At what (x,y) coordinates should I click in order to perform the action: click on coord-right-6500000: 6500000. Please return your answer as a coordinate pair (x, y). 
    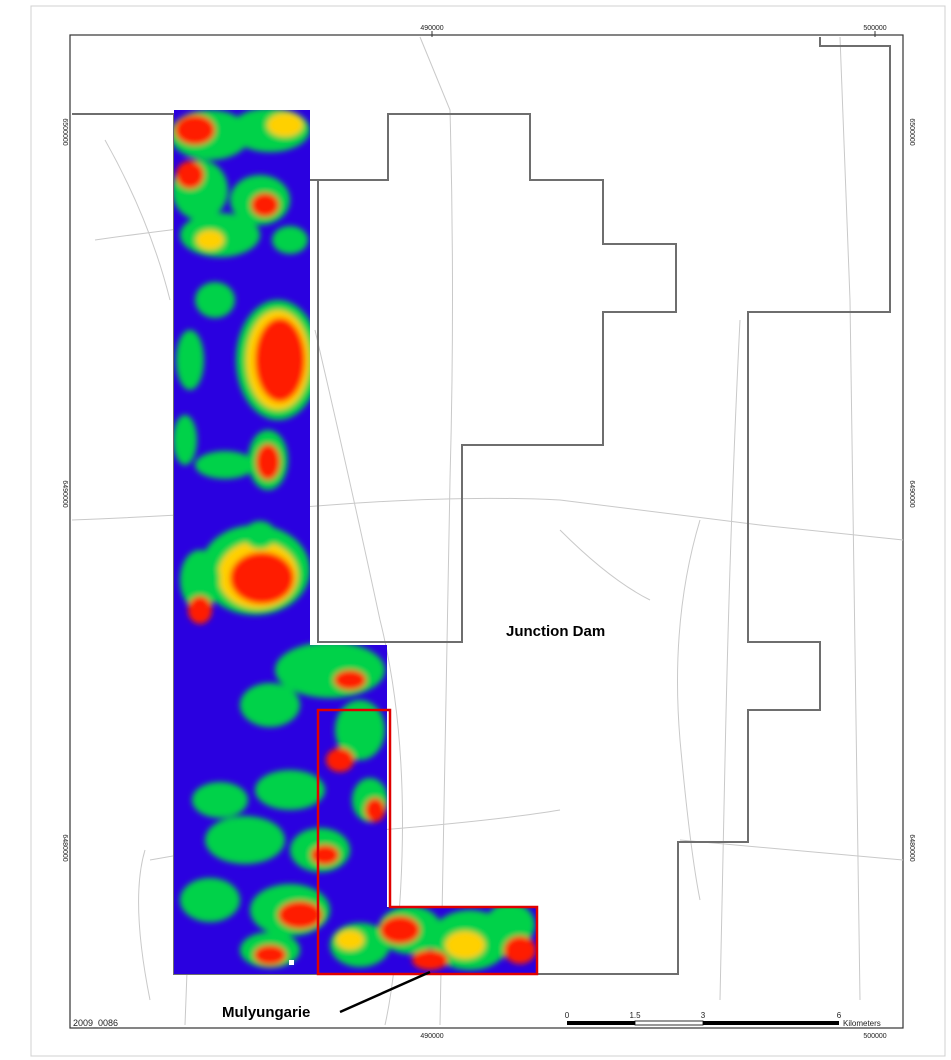
    Looking at the image, I should click on (911, 131).